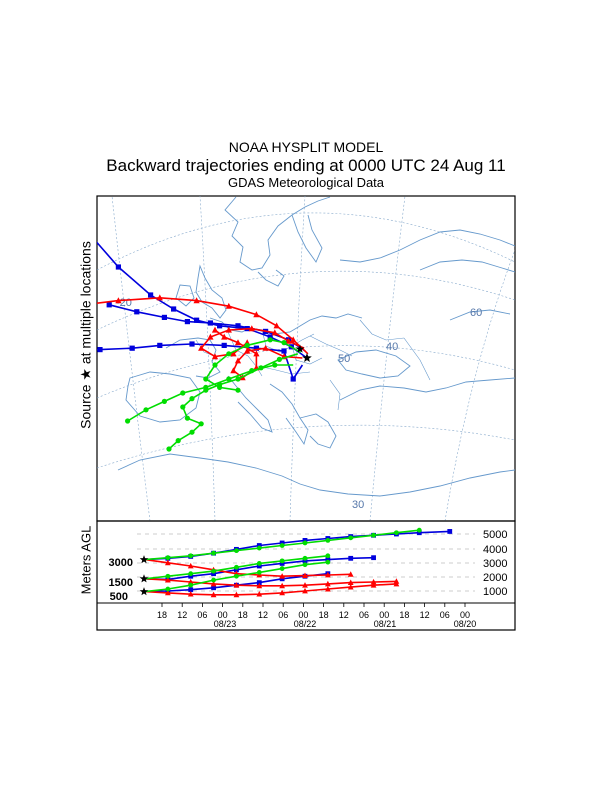 The width and height of the screenshot is (612, 792). I want to click on height-profiles, so click(296, 562).